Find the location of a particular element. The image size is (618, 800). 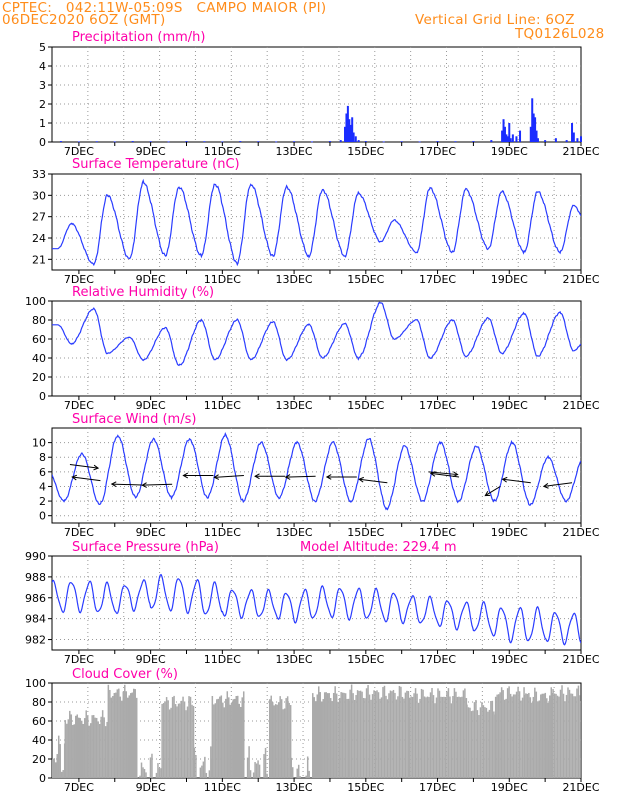

x-tick-label: 15DEC is located at coordinates (365, 151).